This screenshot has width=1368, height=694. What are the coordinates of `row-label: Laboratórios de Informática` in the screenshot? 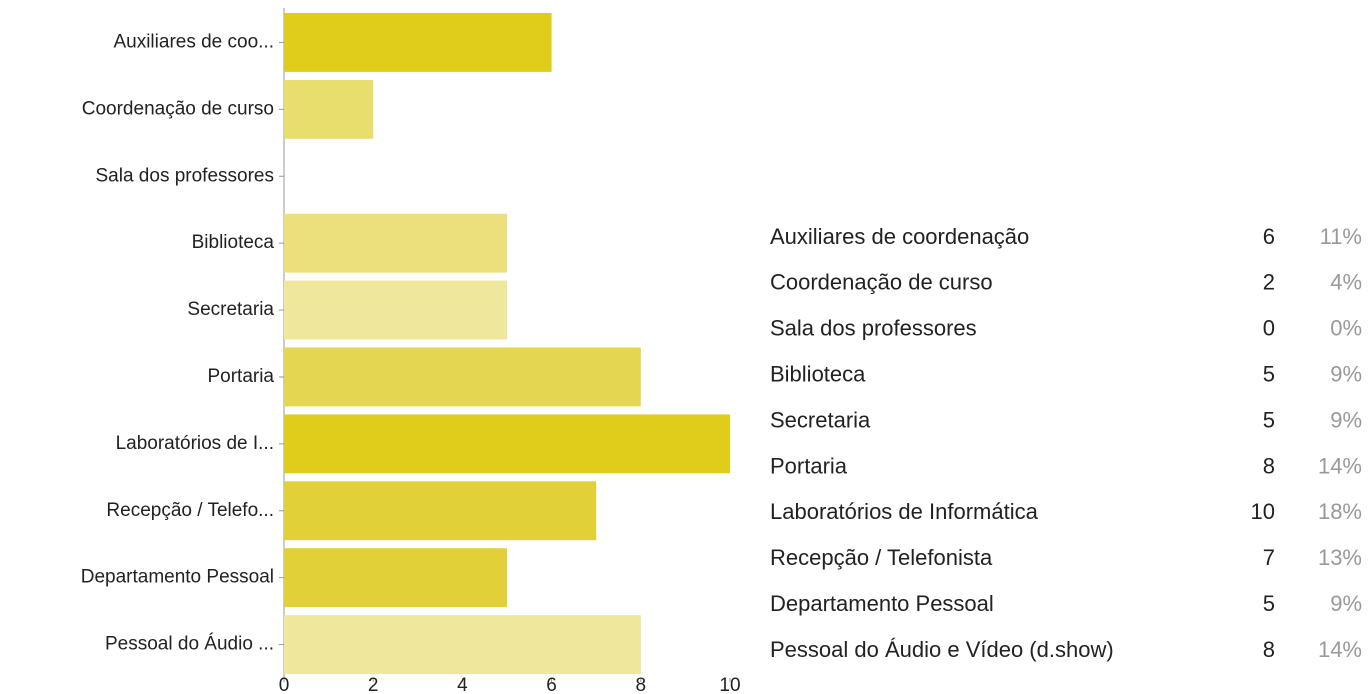 It's located at (904, 511).